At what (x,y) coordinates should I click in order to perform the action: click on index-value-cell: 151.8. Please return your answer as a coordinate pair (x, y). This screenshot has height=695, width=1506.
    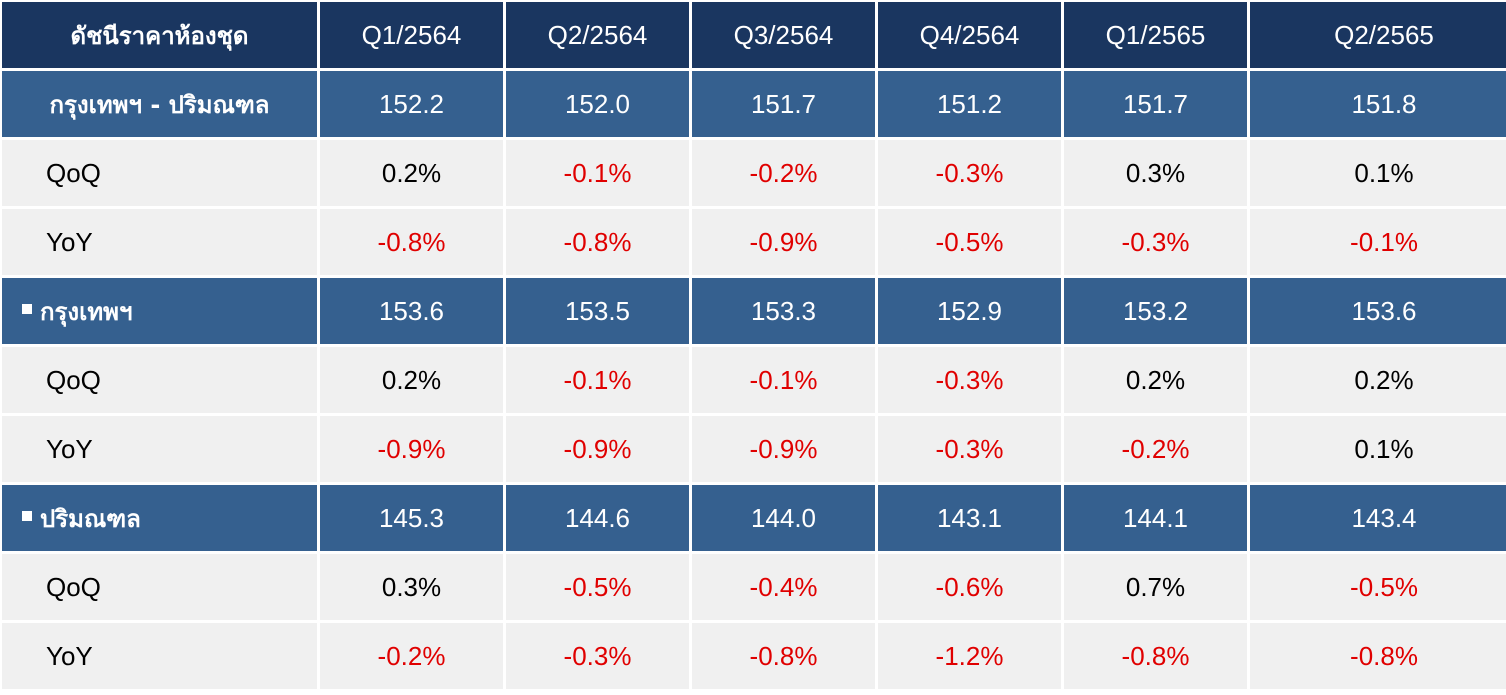
    Looking at the image, I should click on (1378, 104).